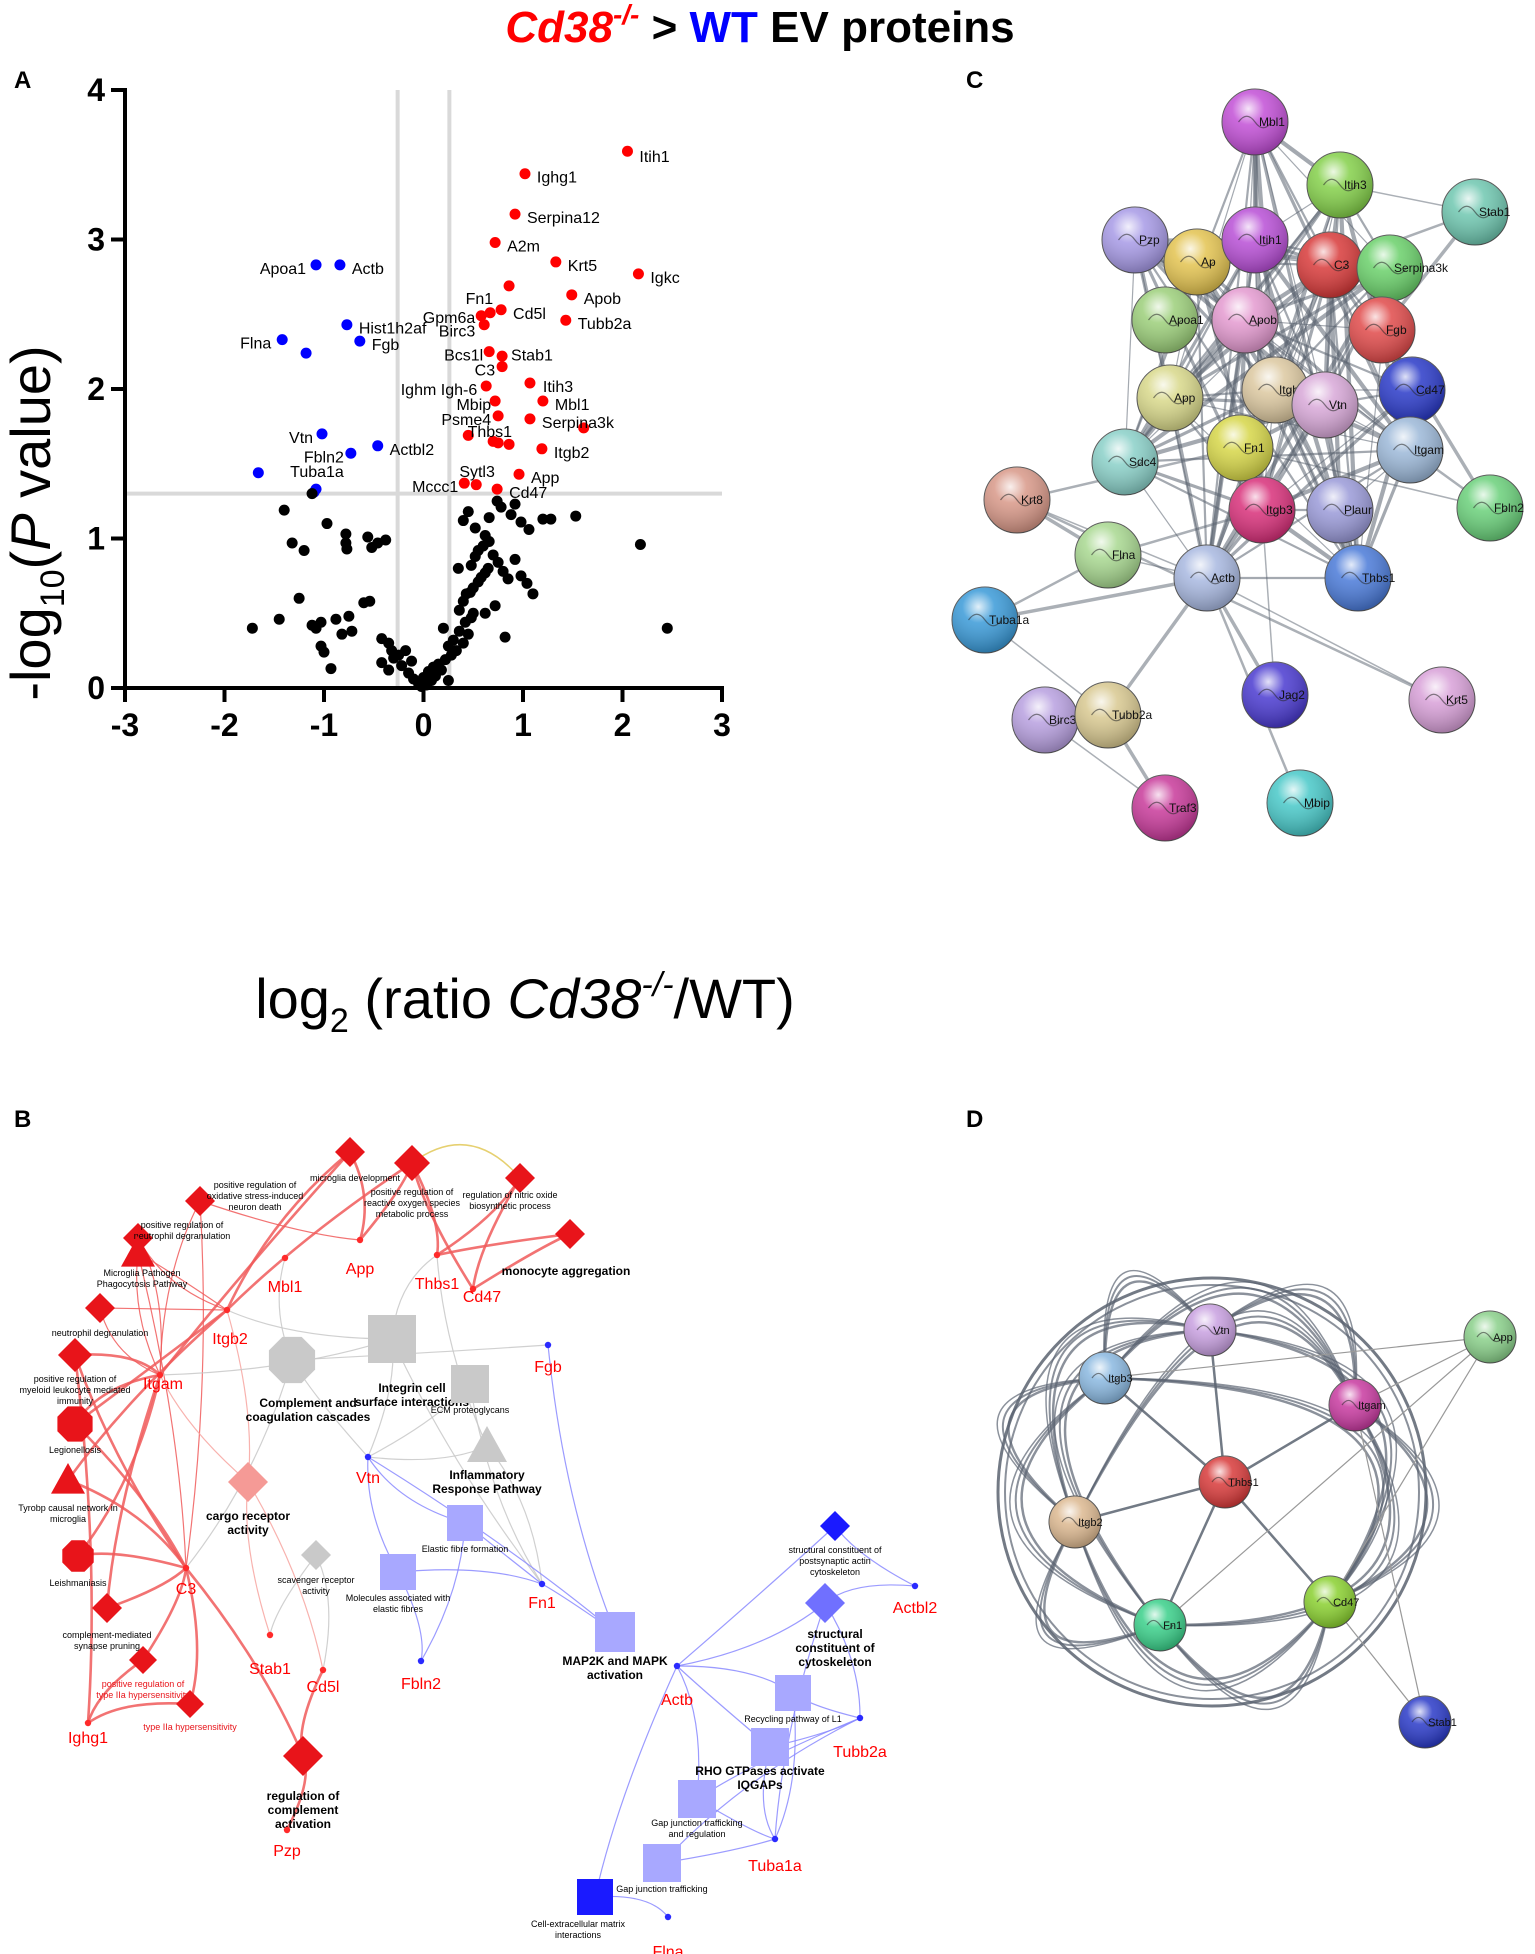  What do you see at coordinates (835, 1648) in the screenshot?
I see `node-label-scc: structural constituent of cytoskeleton` at bounding box center [835, 1648].